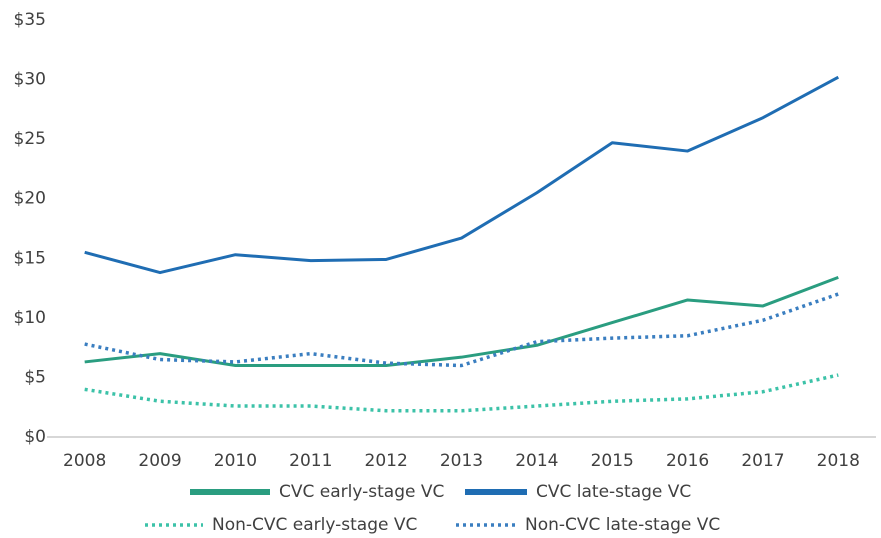 This screenshot has height=538, width=881. What do you see at coordinates (235, 461) in the screenshot?
I see `x-tick-label: 2010` at bounding box center [235, 461].